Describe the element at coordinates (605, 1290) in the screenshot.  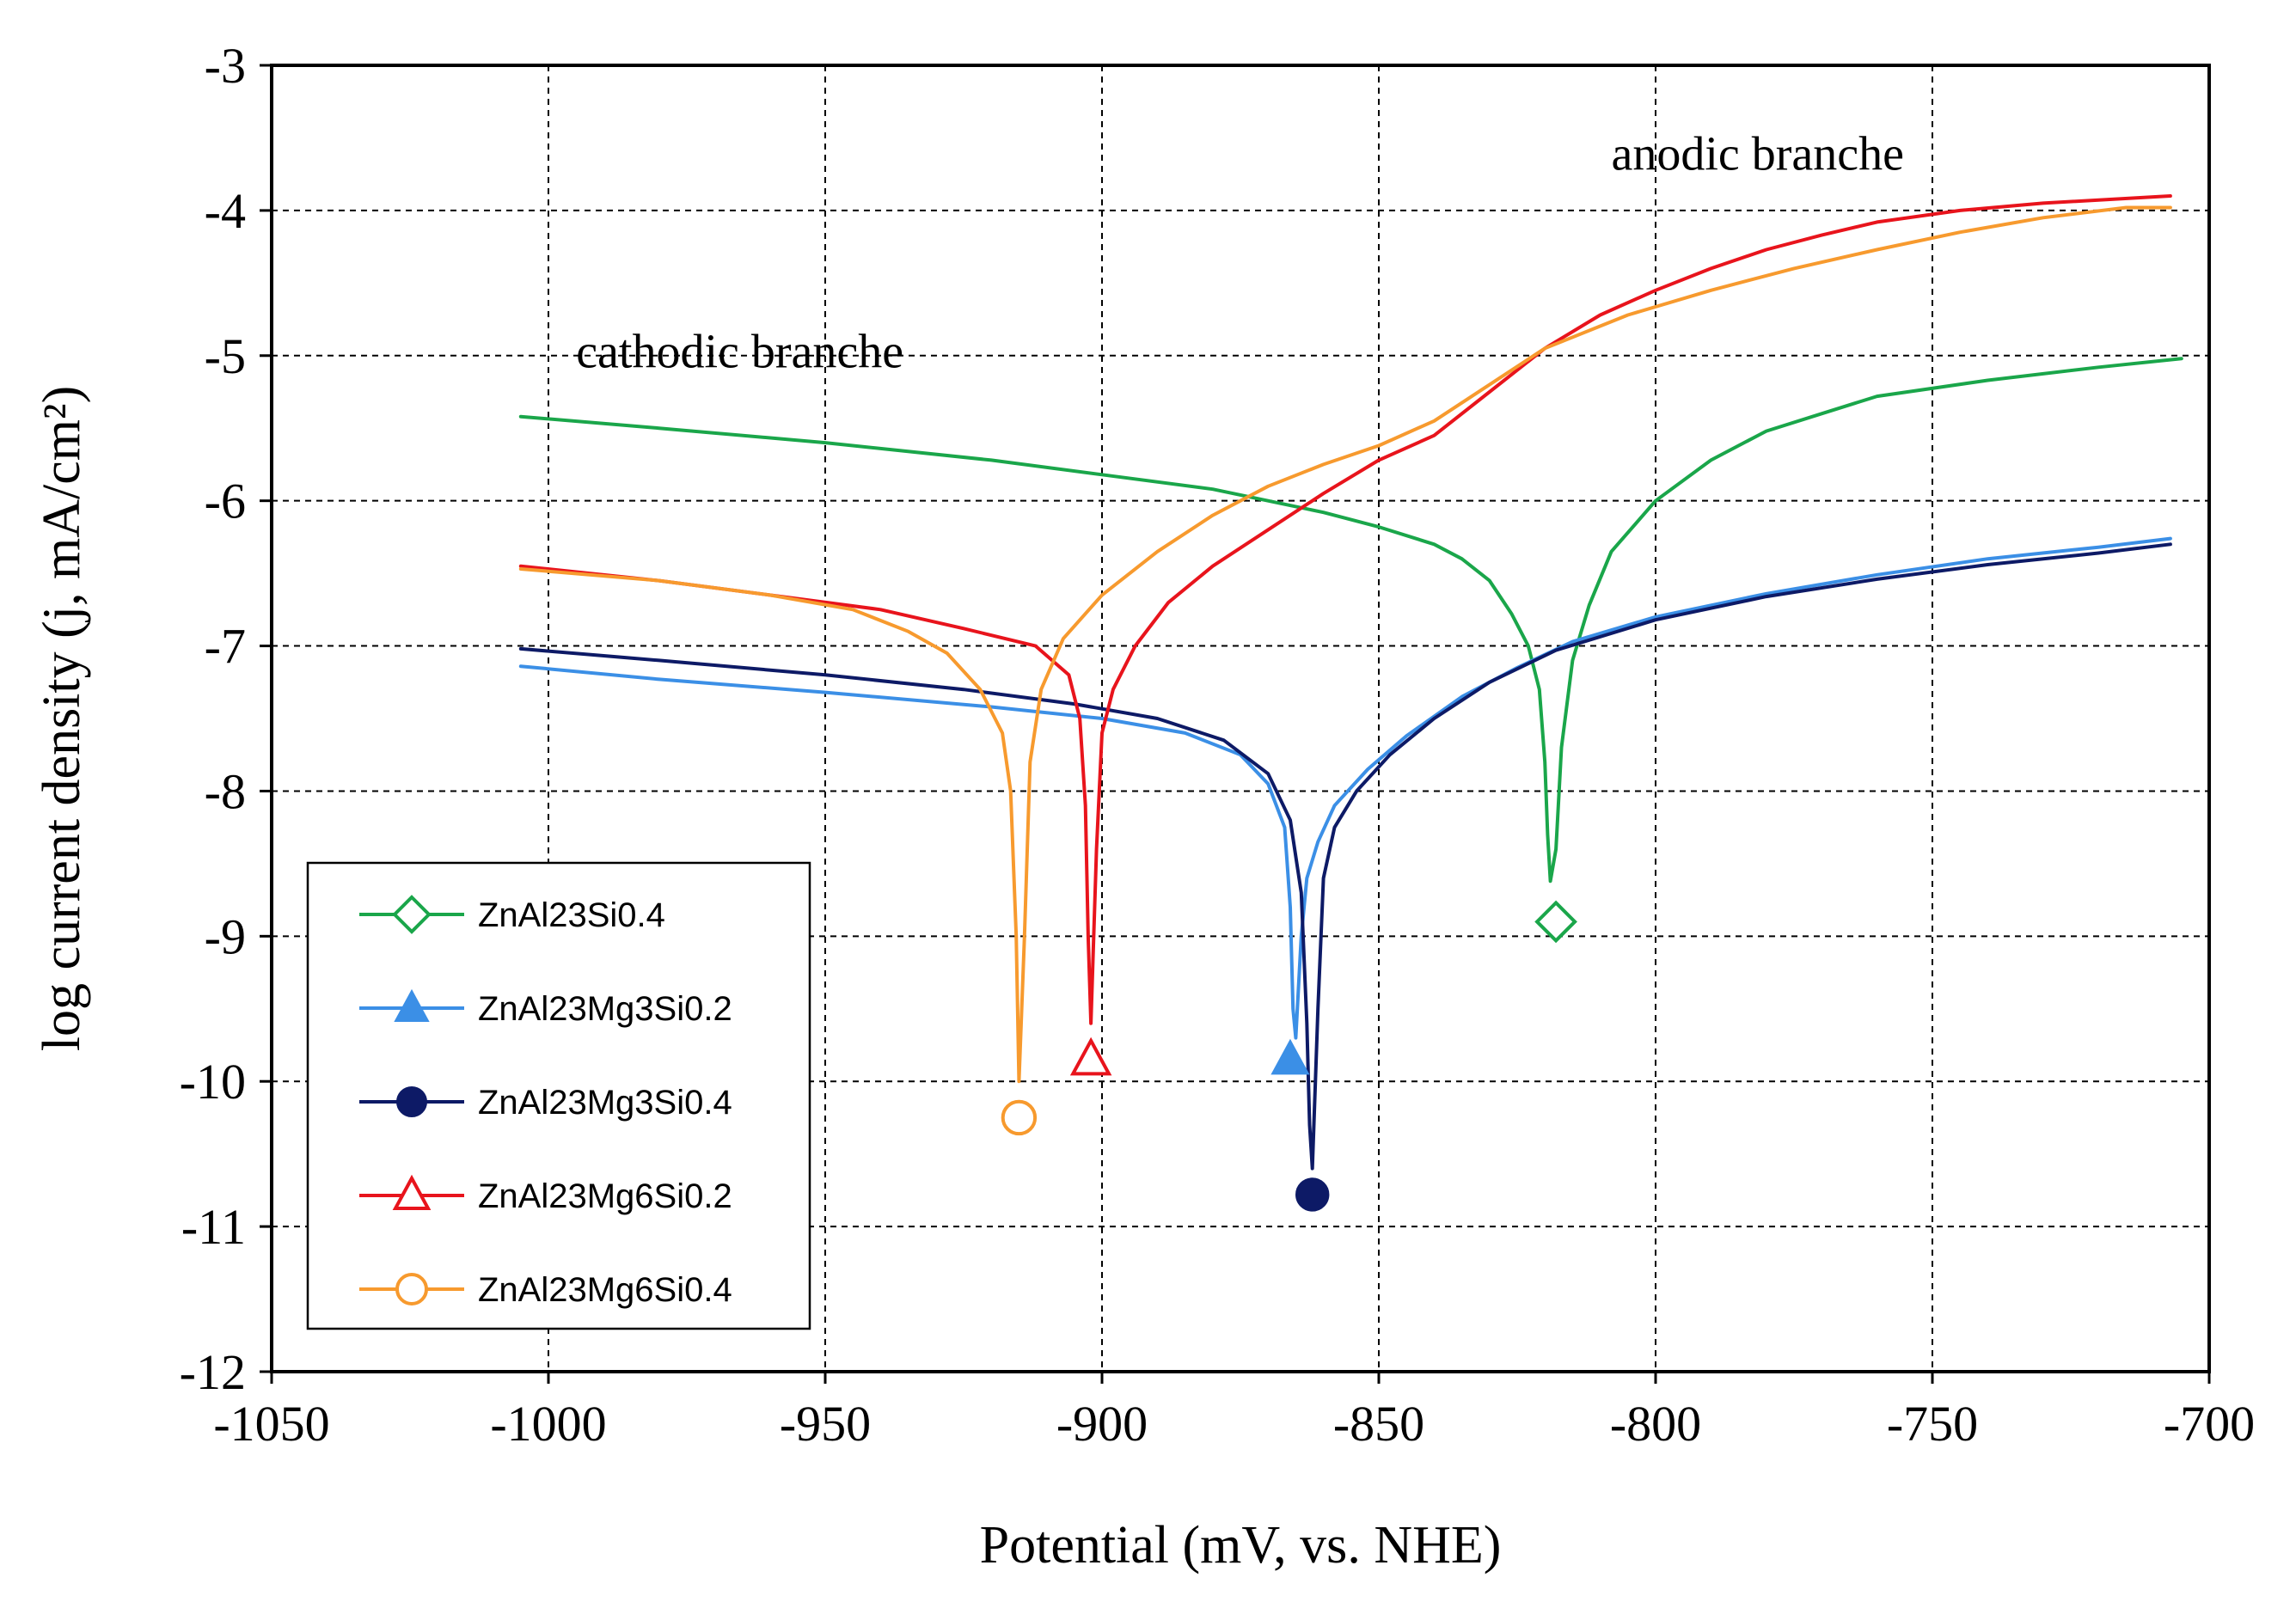
I see `legend-label: ZnAl23Mg6Si0.4` at that location.